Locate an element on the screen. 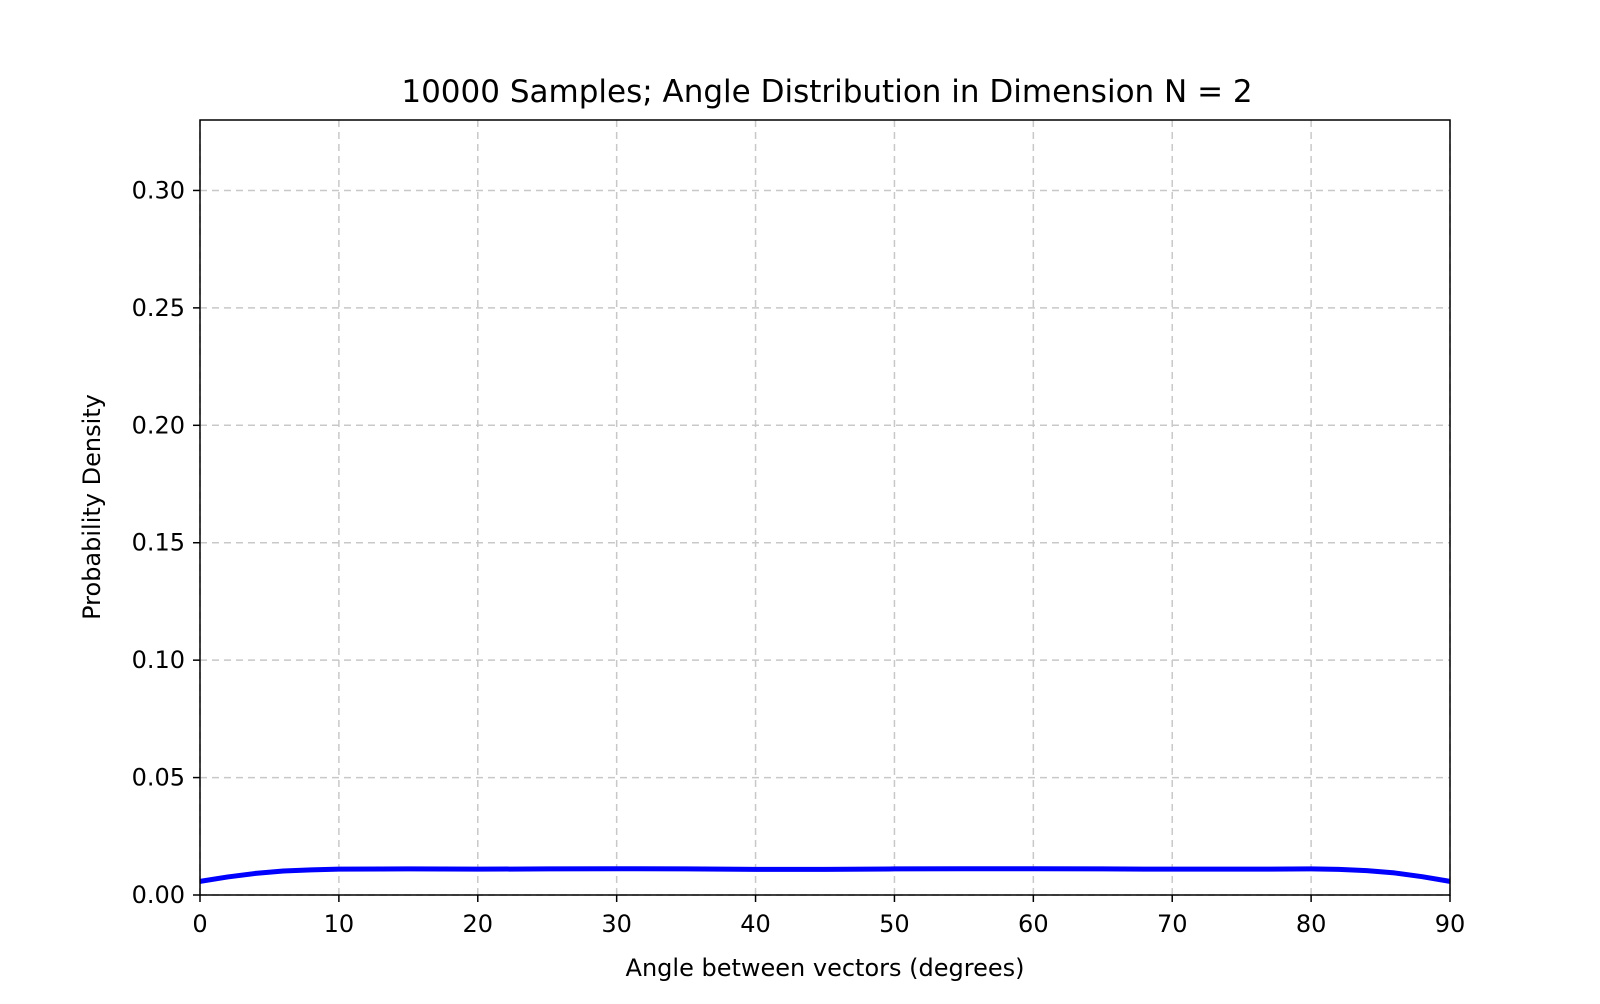  x-tick-label: 0 is located at coordinates (199, 924).